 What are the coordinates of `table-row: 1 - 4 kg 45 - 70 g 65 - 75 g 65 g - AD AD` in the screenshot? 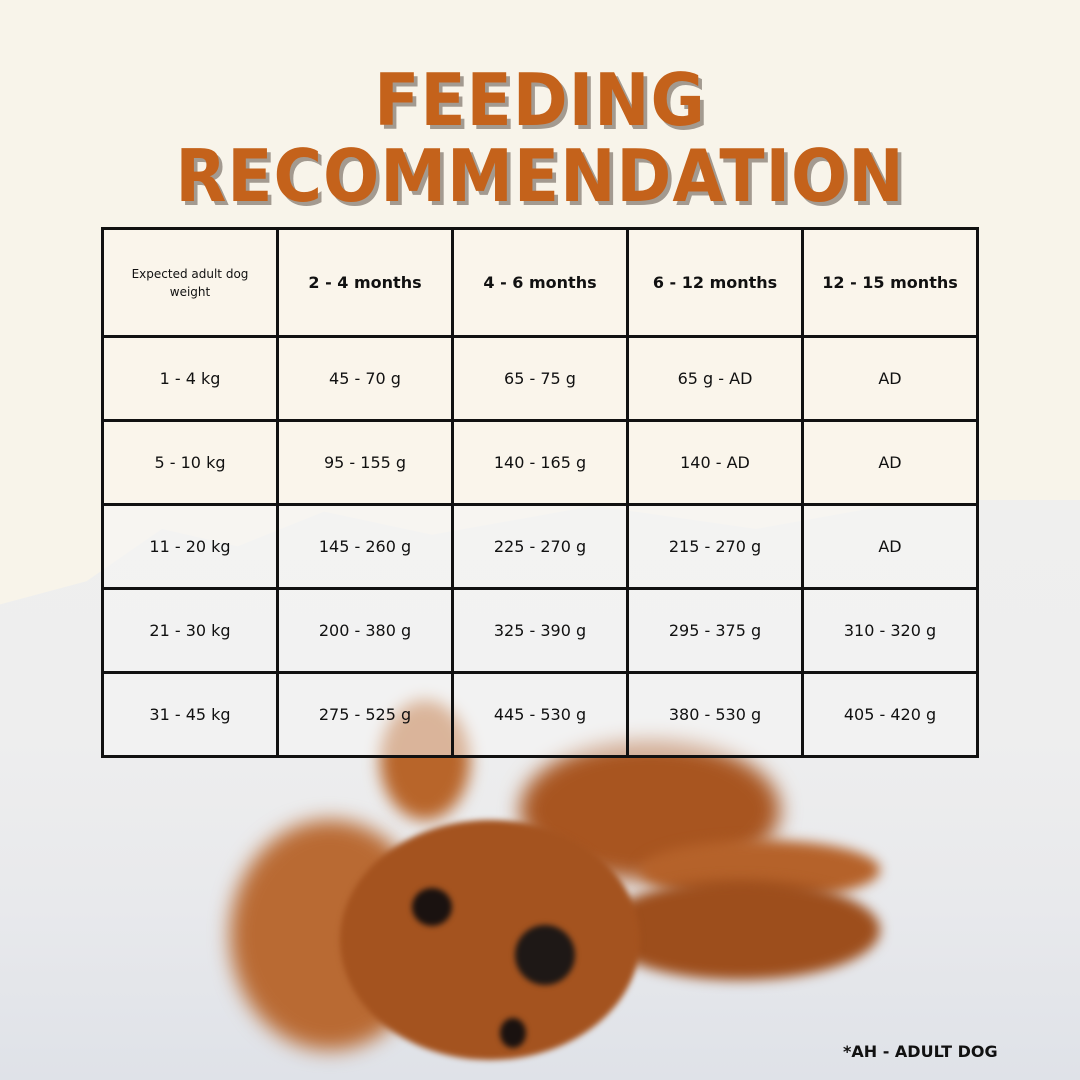 It's located at (540, 378).